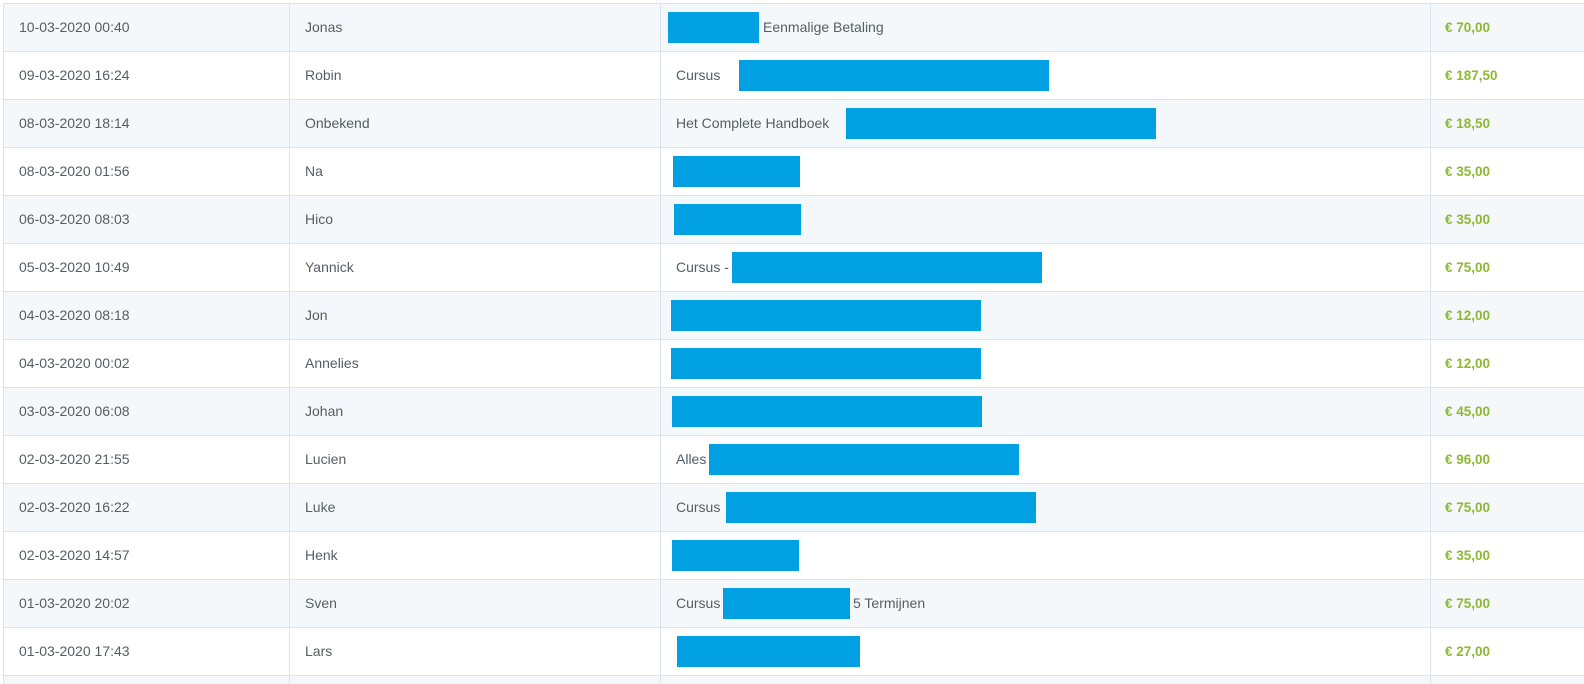 The height and width of the screenshot is (684, 1584). Describe the element at coordinates (1471, 75) in the screenshot. I see `amount-cell: € 187,50` at that location.